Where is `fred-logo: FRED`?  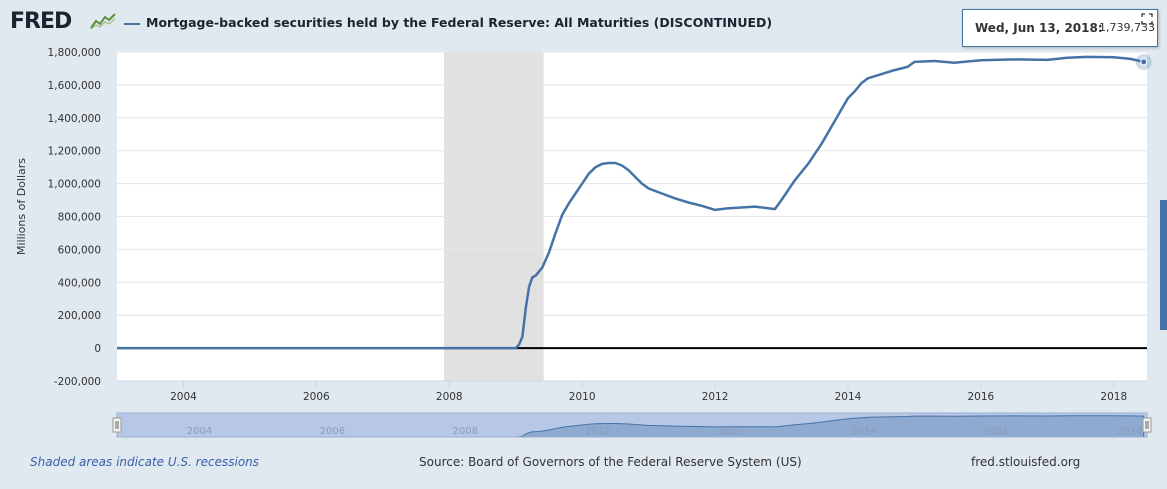 fred-logo: FRED is located at coordinates (41, 21).